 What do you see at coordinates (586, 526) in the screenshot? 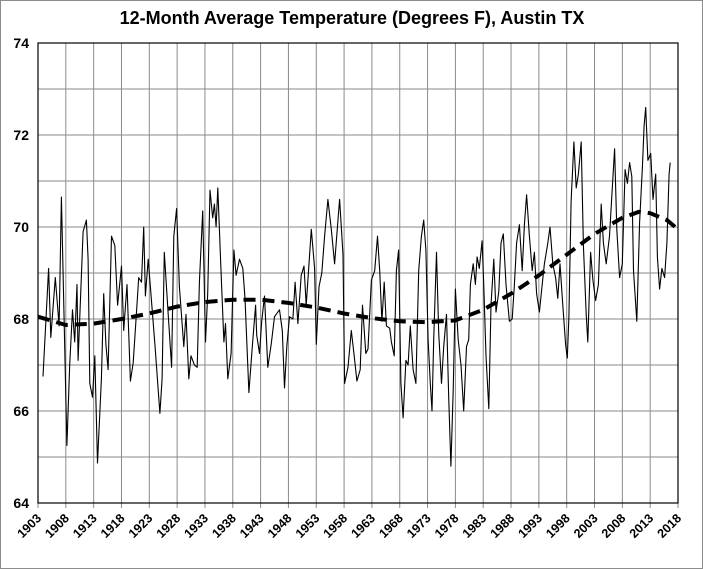
I see `x-tick-label: 2003` at bounding box center [586, 526].